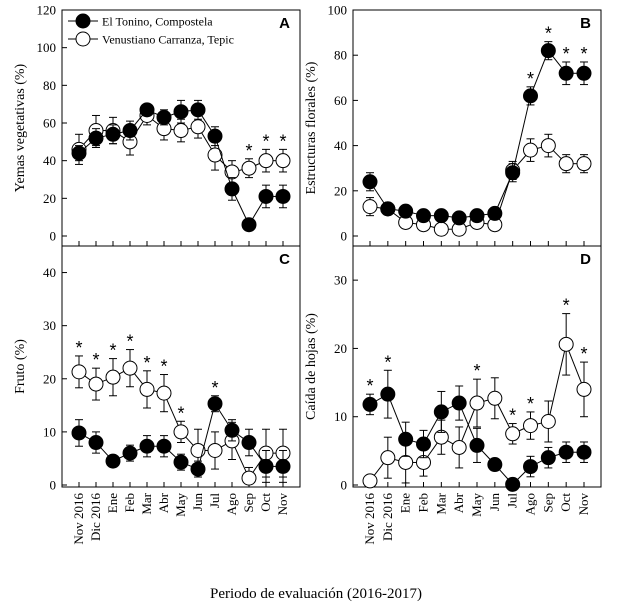  Describe the element at coordinates (512, 501) in the screenshot. I see `x-tick-label: Jul` at that location.